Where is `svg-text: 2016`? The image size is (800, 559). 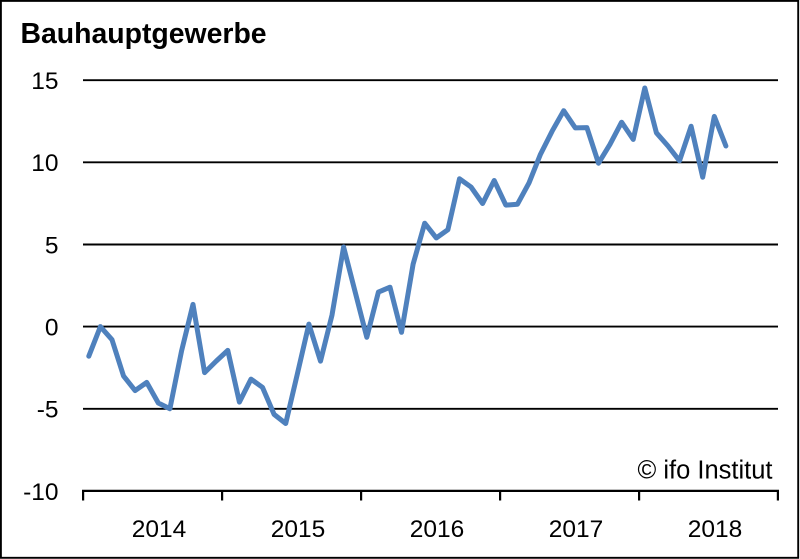
svg-text: 2016 is located at coordinates (437, 529).